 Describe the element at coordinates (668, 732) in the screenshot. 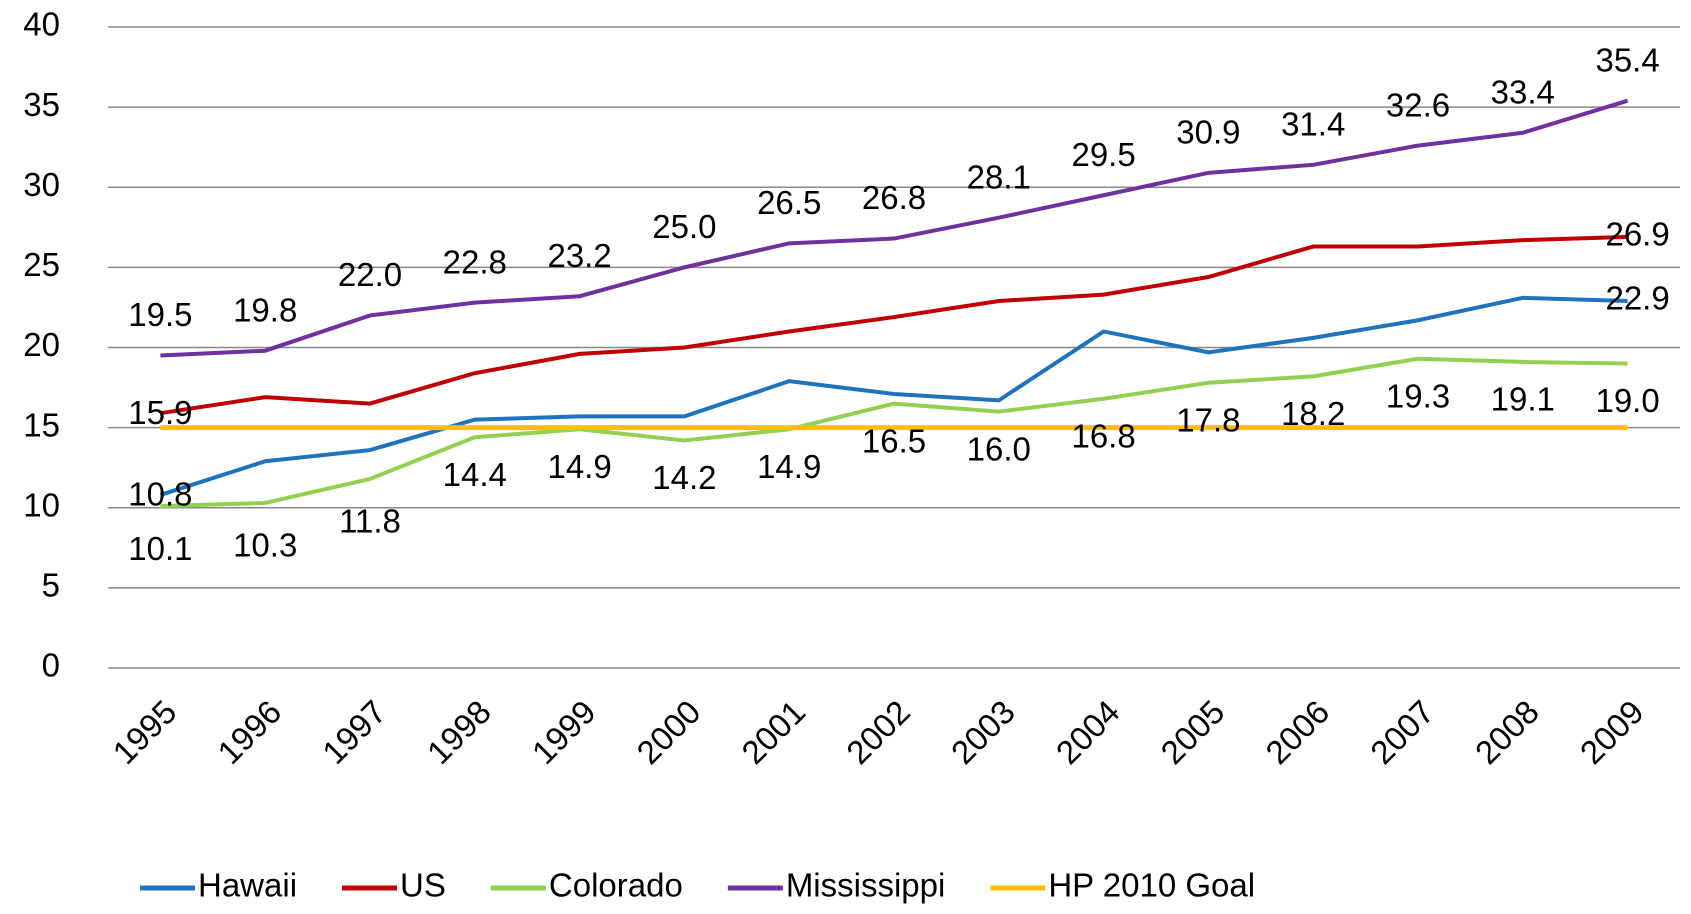

I see `x-tick-label: 2000` at that location.